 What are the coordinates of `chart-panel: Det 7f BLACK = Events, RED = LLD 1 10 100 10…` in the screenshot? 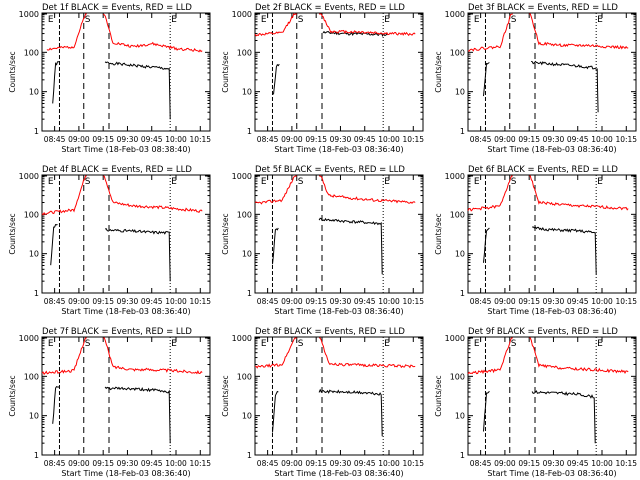 It's located at (109, 402).